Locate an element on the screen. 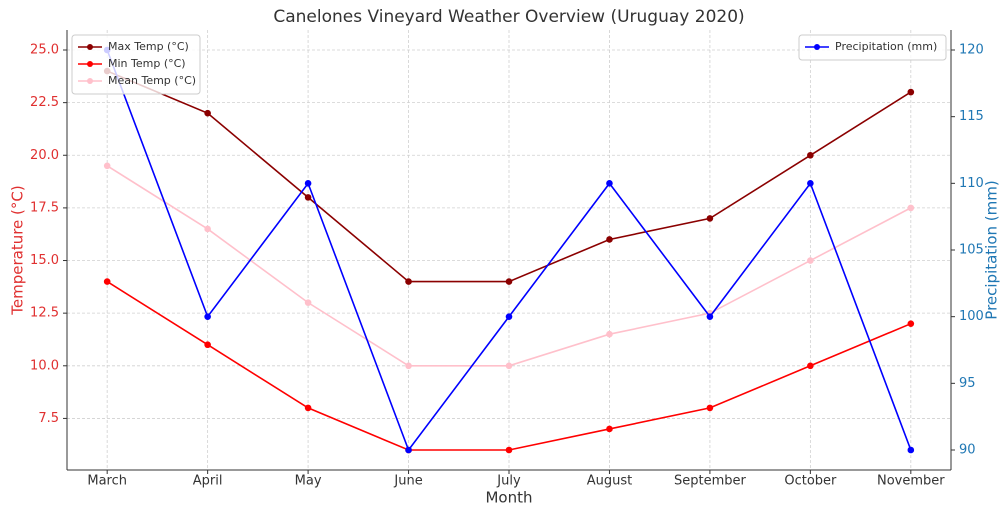 The width and height of the screenshot is (1001, 510). y2-tick-label: 105 is located at coordinates (971, 250).